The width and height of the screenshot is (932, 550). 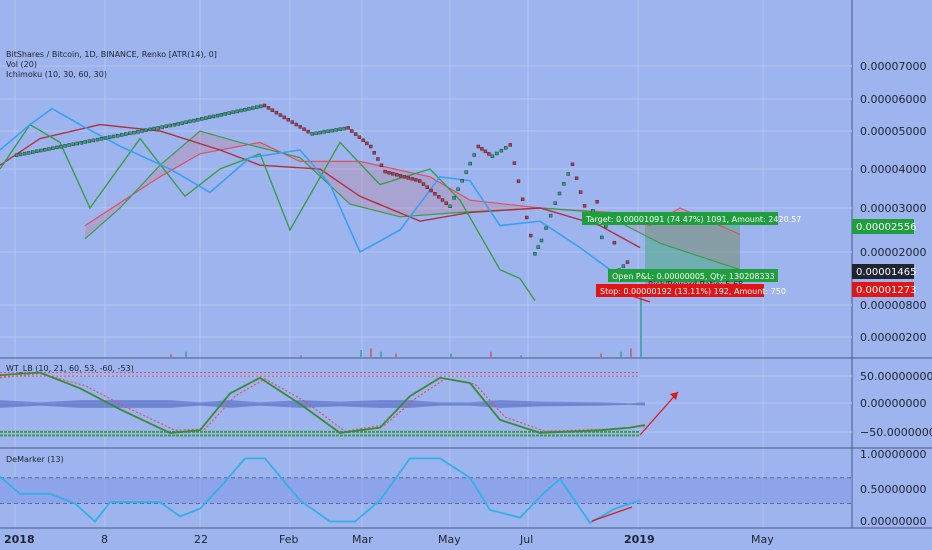 I want to click on last-price-tag, so click(x=883, y=271).